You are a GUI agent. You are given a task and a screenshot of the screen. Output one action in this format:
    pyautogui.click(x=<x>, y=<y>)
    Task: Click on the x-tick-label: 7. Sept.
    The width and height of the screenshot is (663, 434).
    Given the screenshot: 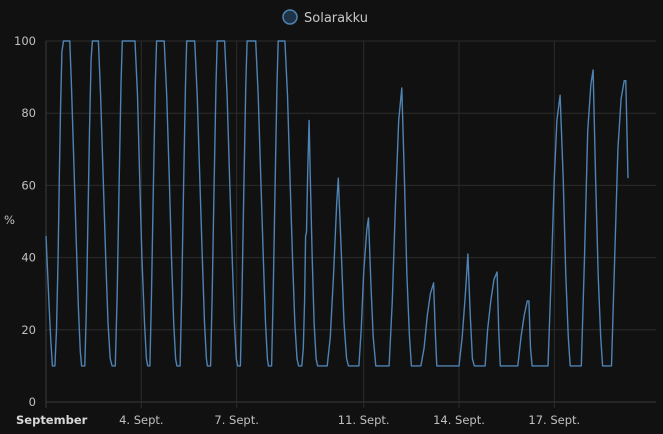 What is the action you would take?
    pyautogui.click(x=236, y=420)
    